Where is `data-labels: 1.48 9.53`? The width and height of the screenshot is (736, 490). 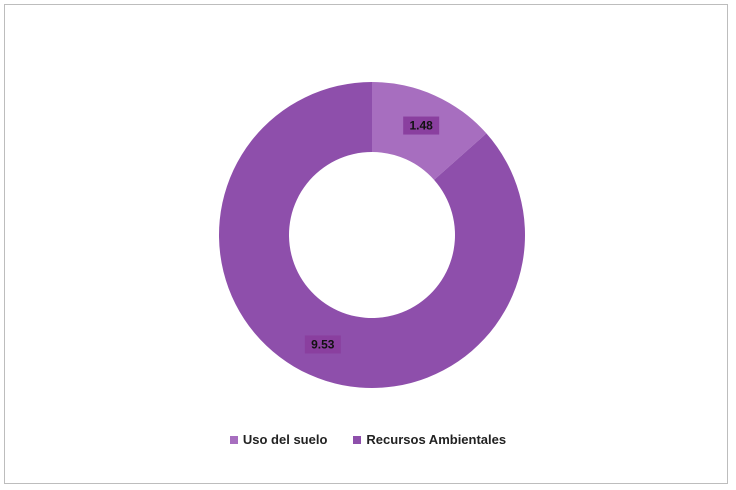
data-labels: 1.48 9.53 is located at coordinates (372, 235).